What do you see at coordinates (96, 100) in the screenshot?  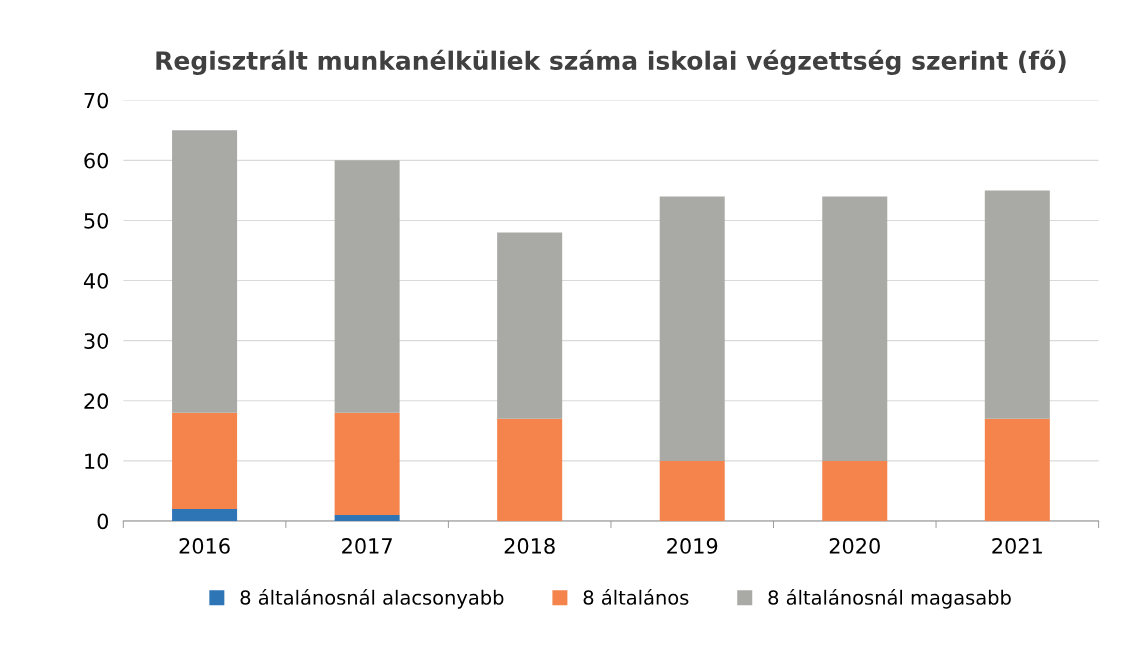 I see `y-tick-label: 70` at bounding box center [96, 100].